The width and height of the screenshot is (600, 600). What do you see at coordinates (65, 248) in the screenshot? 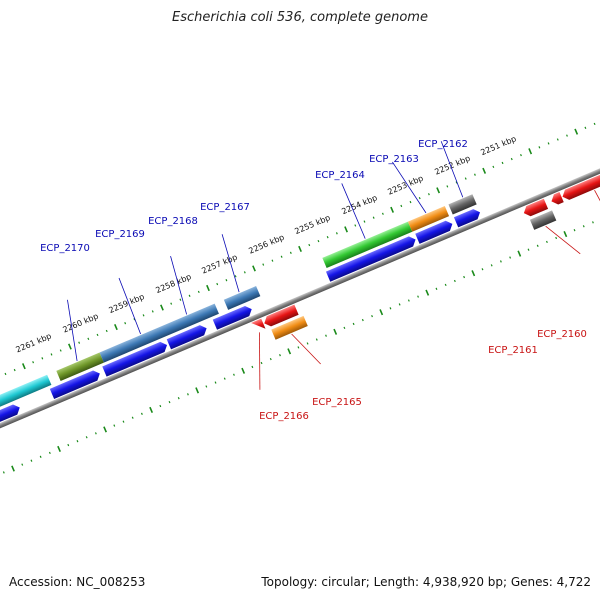
I see `gene-label-ECP_2170: ECP_2170` at bounding box center [65, 248].